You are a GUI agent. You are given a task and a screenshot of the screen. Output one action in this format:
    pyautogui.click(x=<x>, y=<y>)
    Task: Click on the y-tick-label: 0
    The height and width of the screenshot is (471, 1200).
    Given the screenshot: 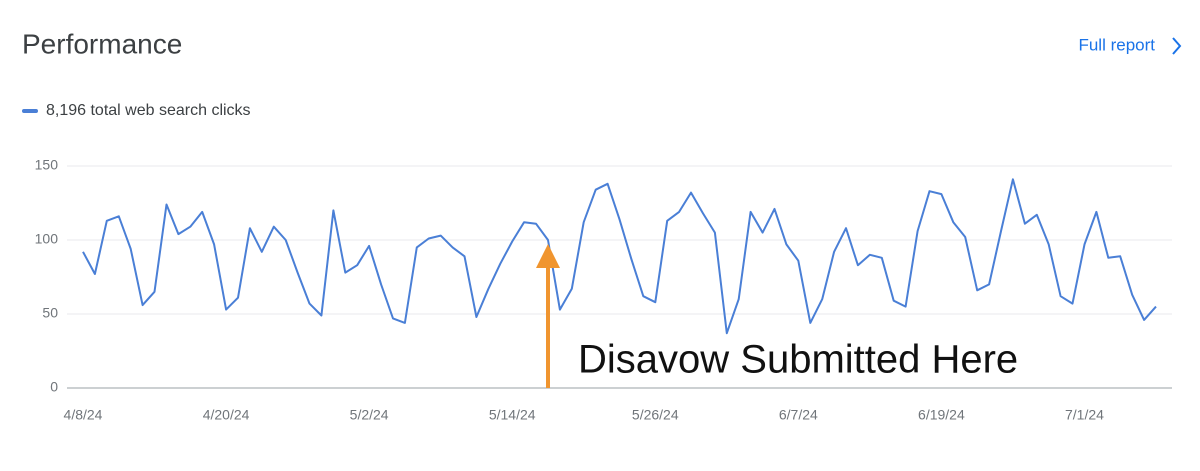 What is the action you would take?
    pyautogui.click(x=54, y=387)
    